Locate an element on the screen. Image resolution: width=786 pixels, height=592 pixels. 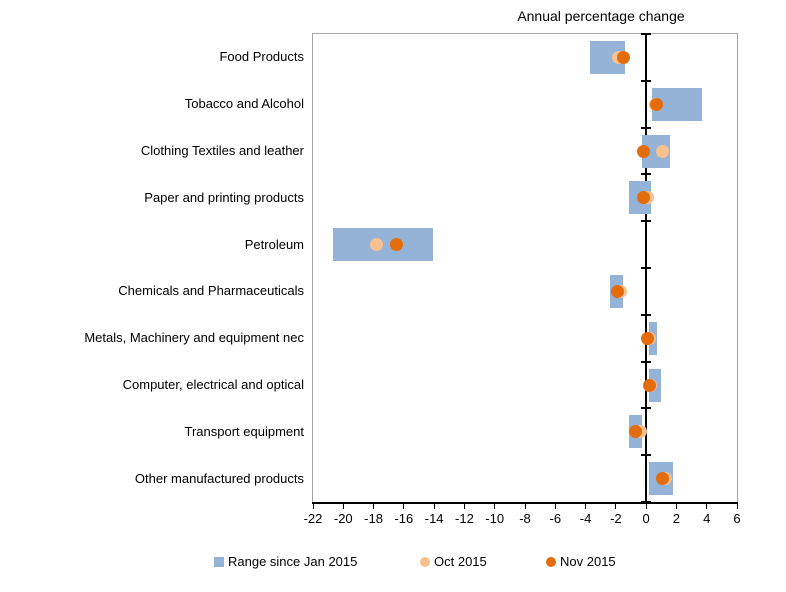
legend-label-range: Range since Jan 2015 is located at coordinates (293, 561).